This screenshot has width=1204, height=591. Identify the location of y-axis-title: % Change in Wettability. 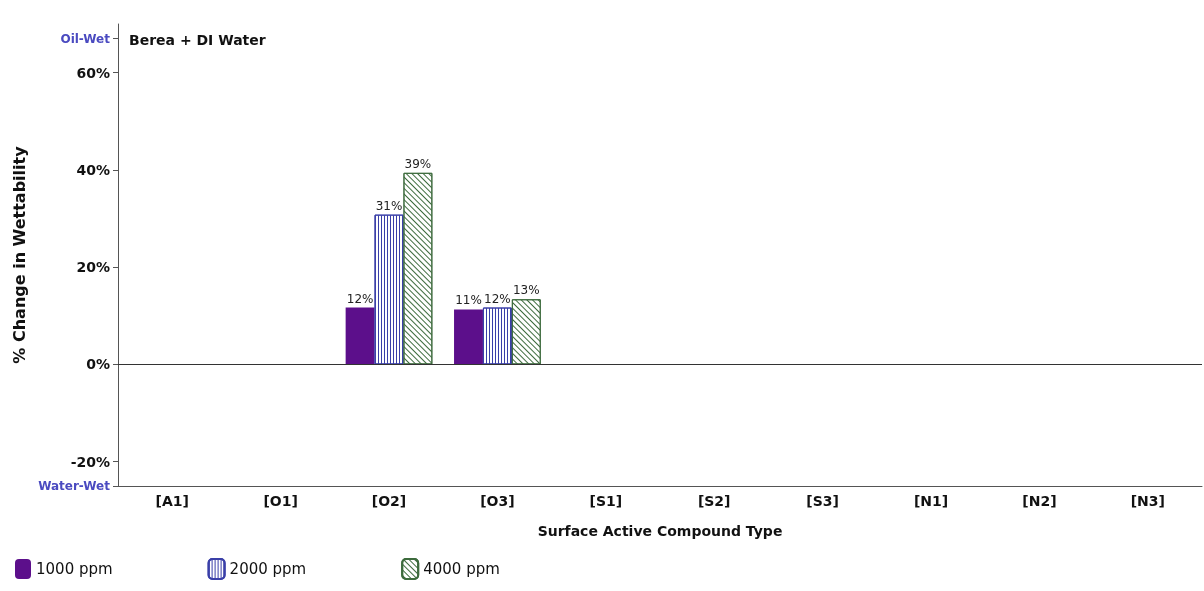
(19, 254).